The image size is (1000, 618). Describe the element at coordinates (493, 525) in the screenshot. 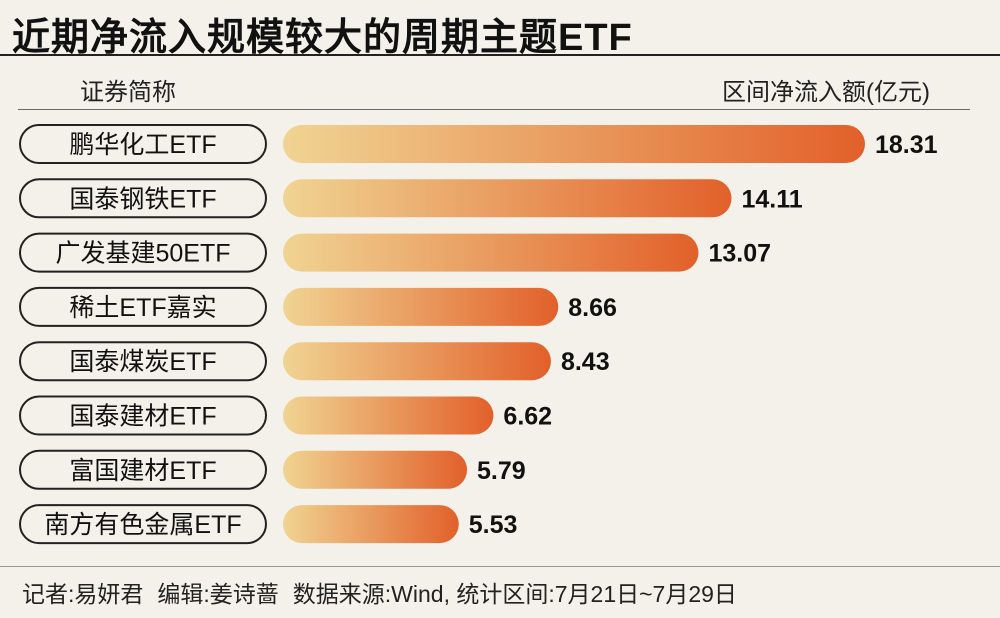

I see `value-label: 5.53` at that location.